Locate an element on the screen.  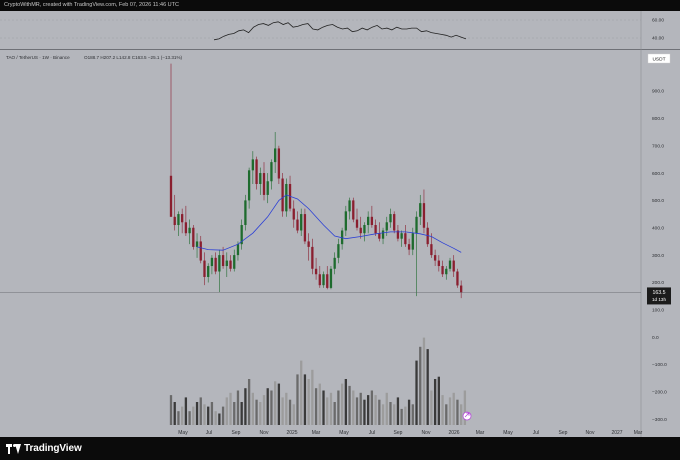
oscillator-tick-label: 60.00 is located at coordinates (658, 21).